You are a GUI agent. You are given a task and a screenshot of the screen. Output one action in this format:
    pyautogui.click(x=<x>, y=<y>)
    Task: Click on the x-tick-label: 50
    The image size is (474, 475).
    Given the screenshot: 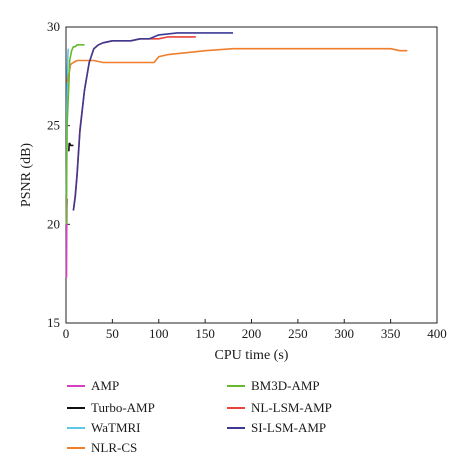 What is the action you would take?
    pyautogui.click(x=112, y=333)
    